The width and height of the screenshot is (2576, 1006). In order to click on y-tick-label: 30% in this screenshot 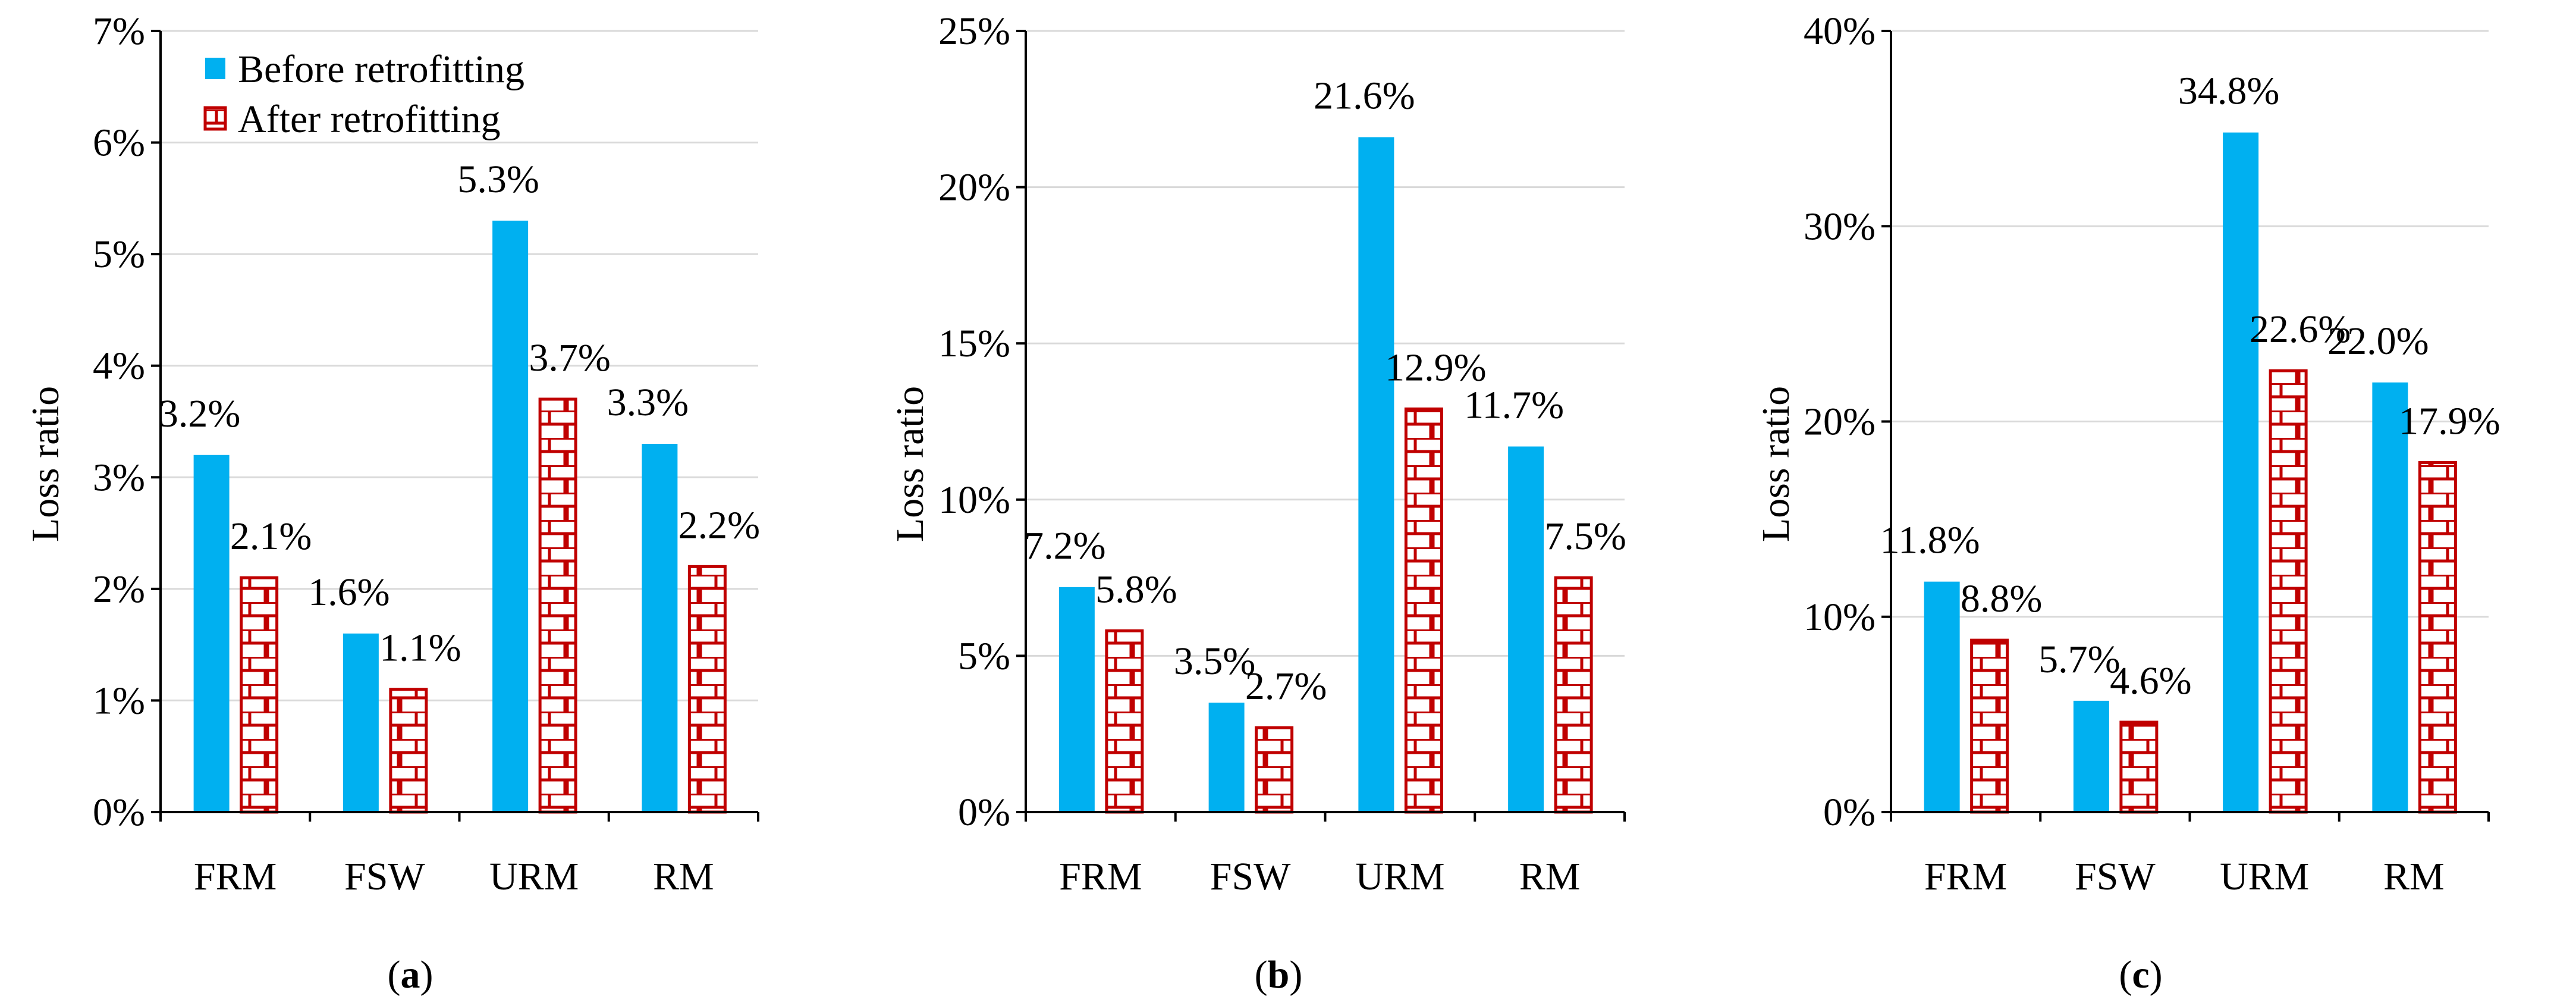, I will do `click(1840, 226)`.